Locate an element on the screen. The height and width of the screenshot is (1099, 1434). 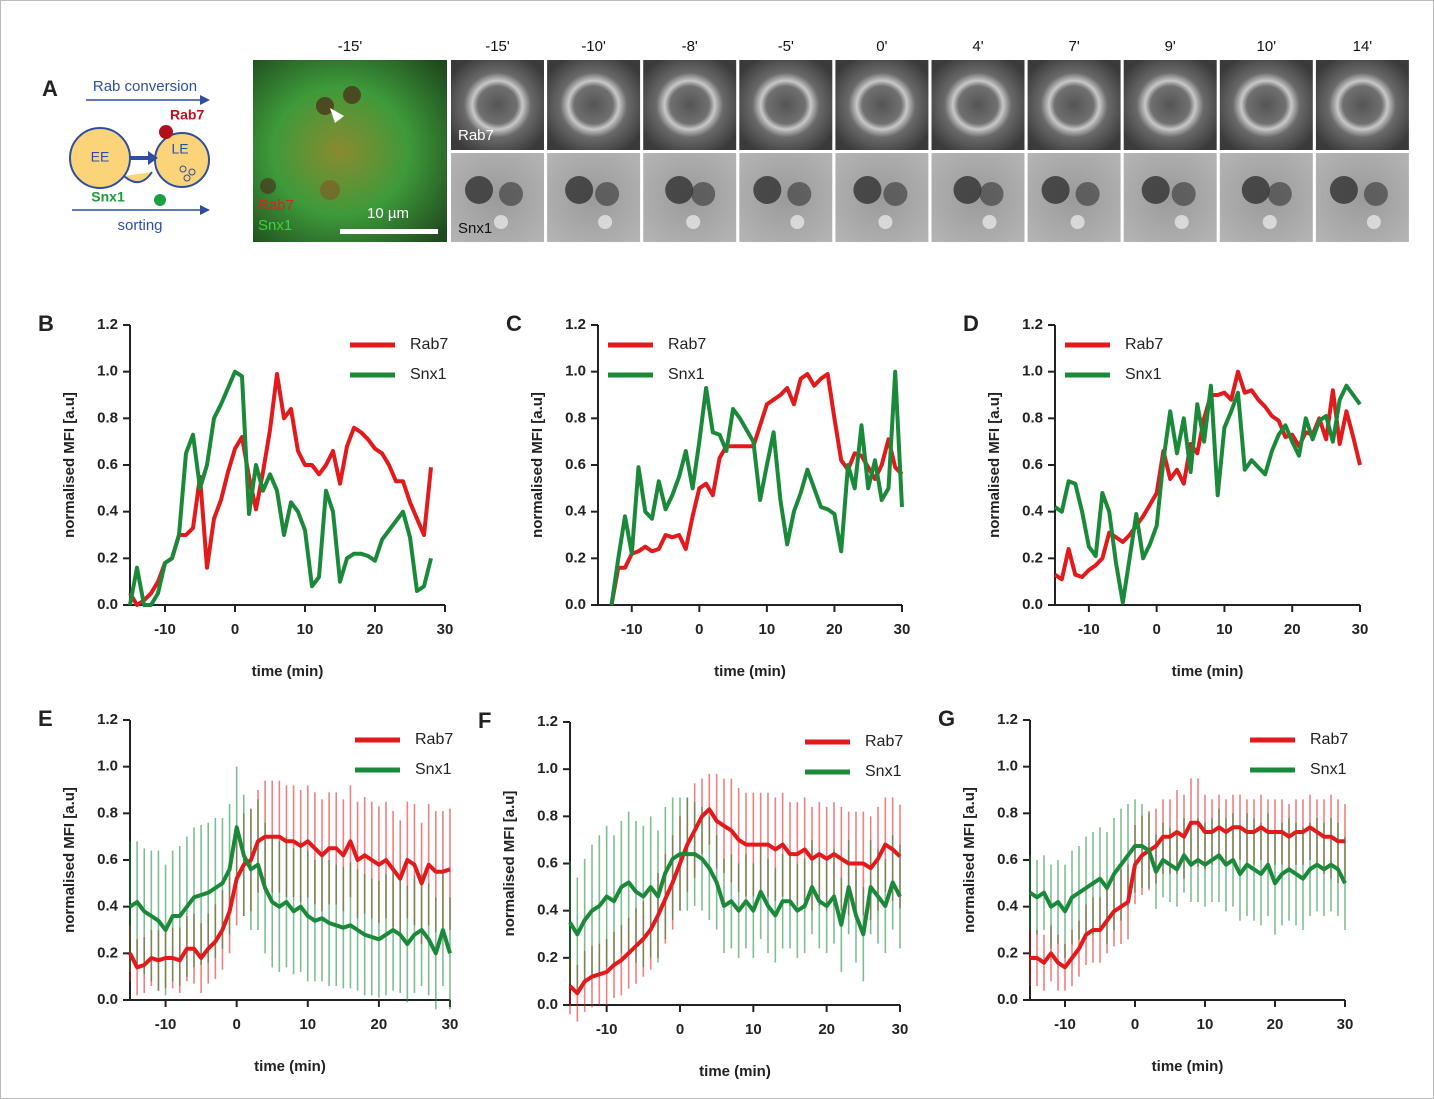
time-label: 14' is located at coordinates (1363, 46).